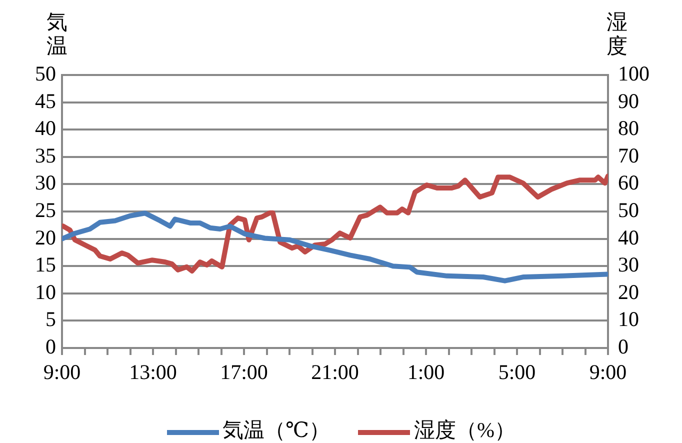 The width and height of the screenshot is (682, 443). I want to click on y2-tick-label: 10, so click(628, 319).